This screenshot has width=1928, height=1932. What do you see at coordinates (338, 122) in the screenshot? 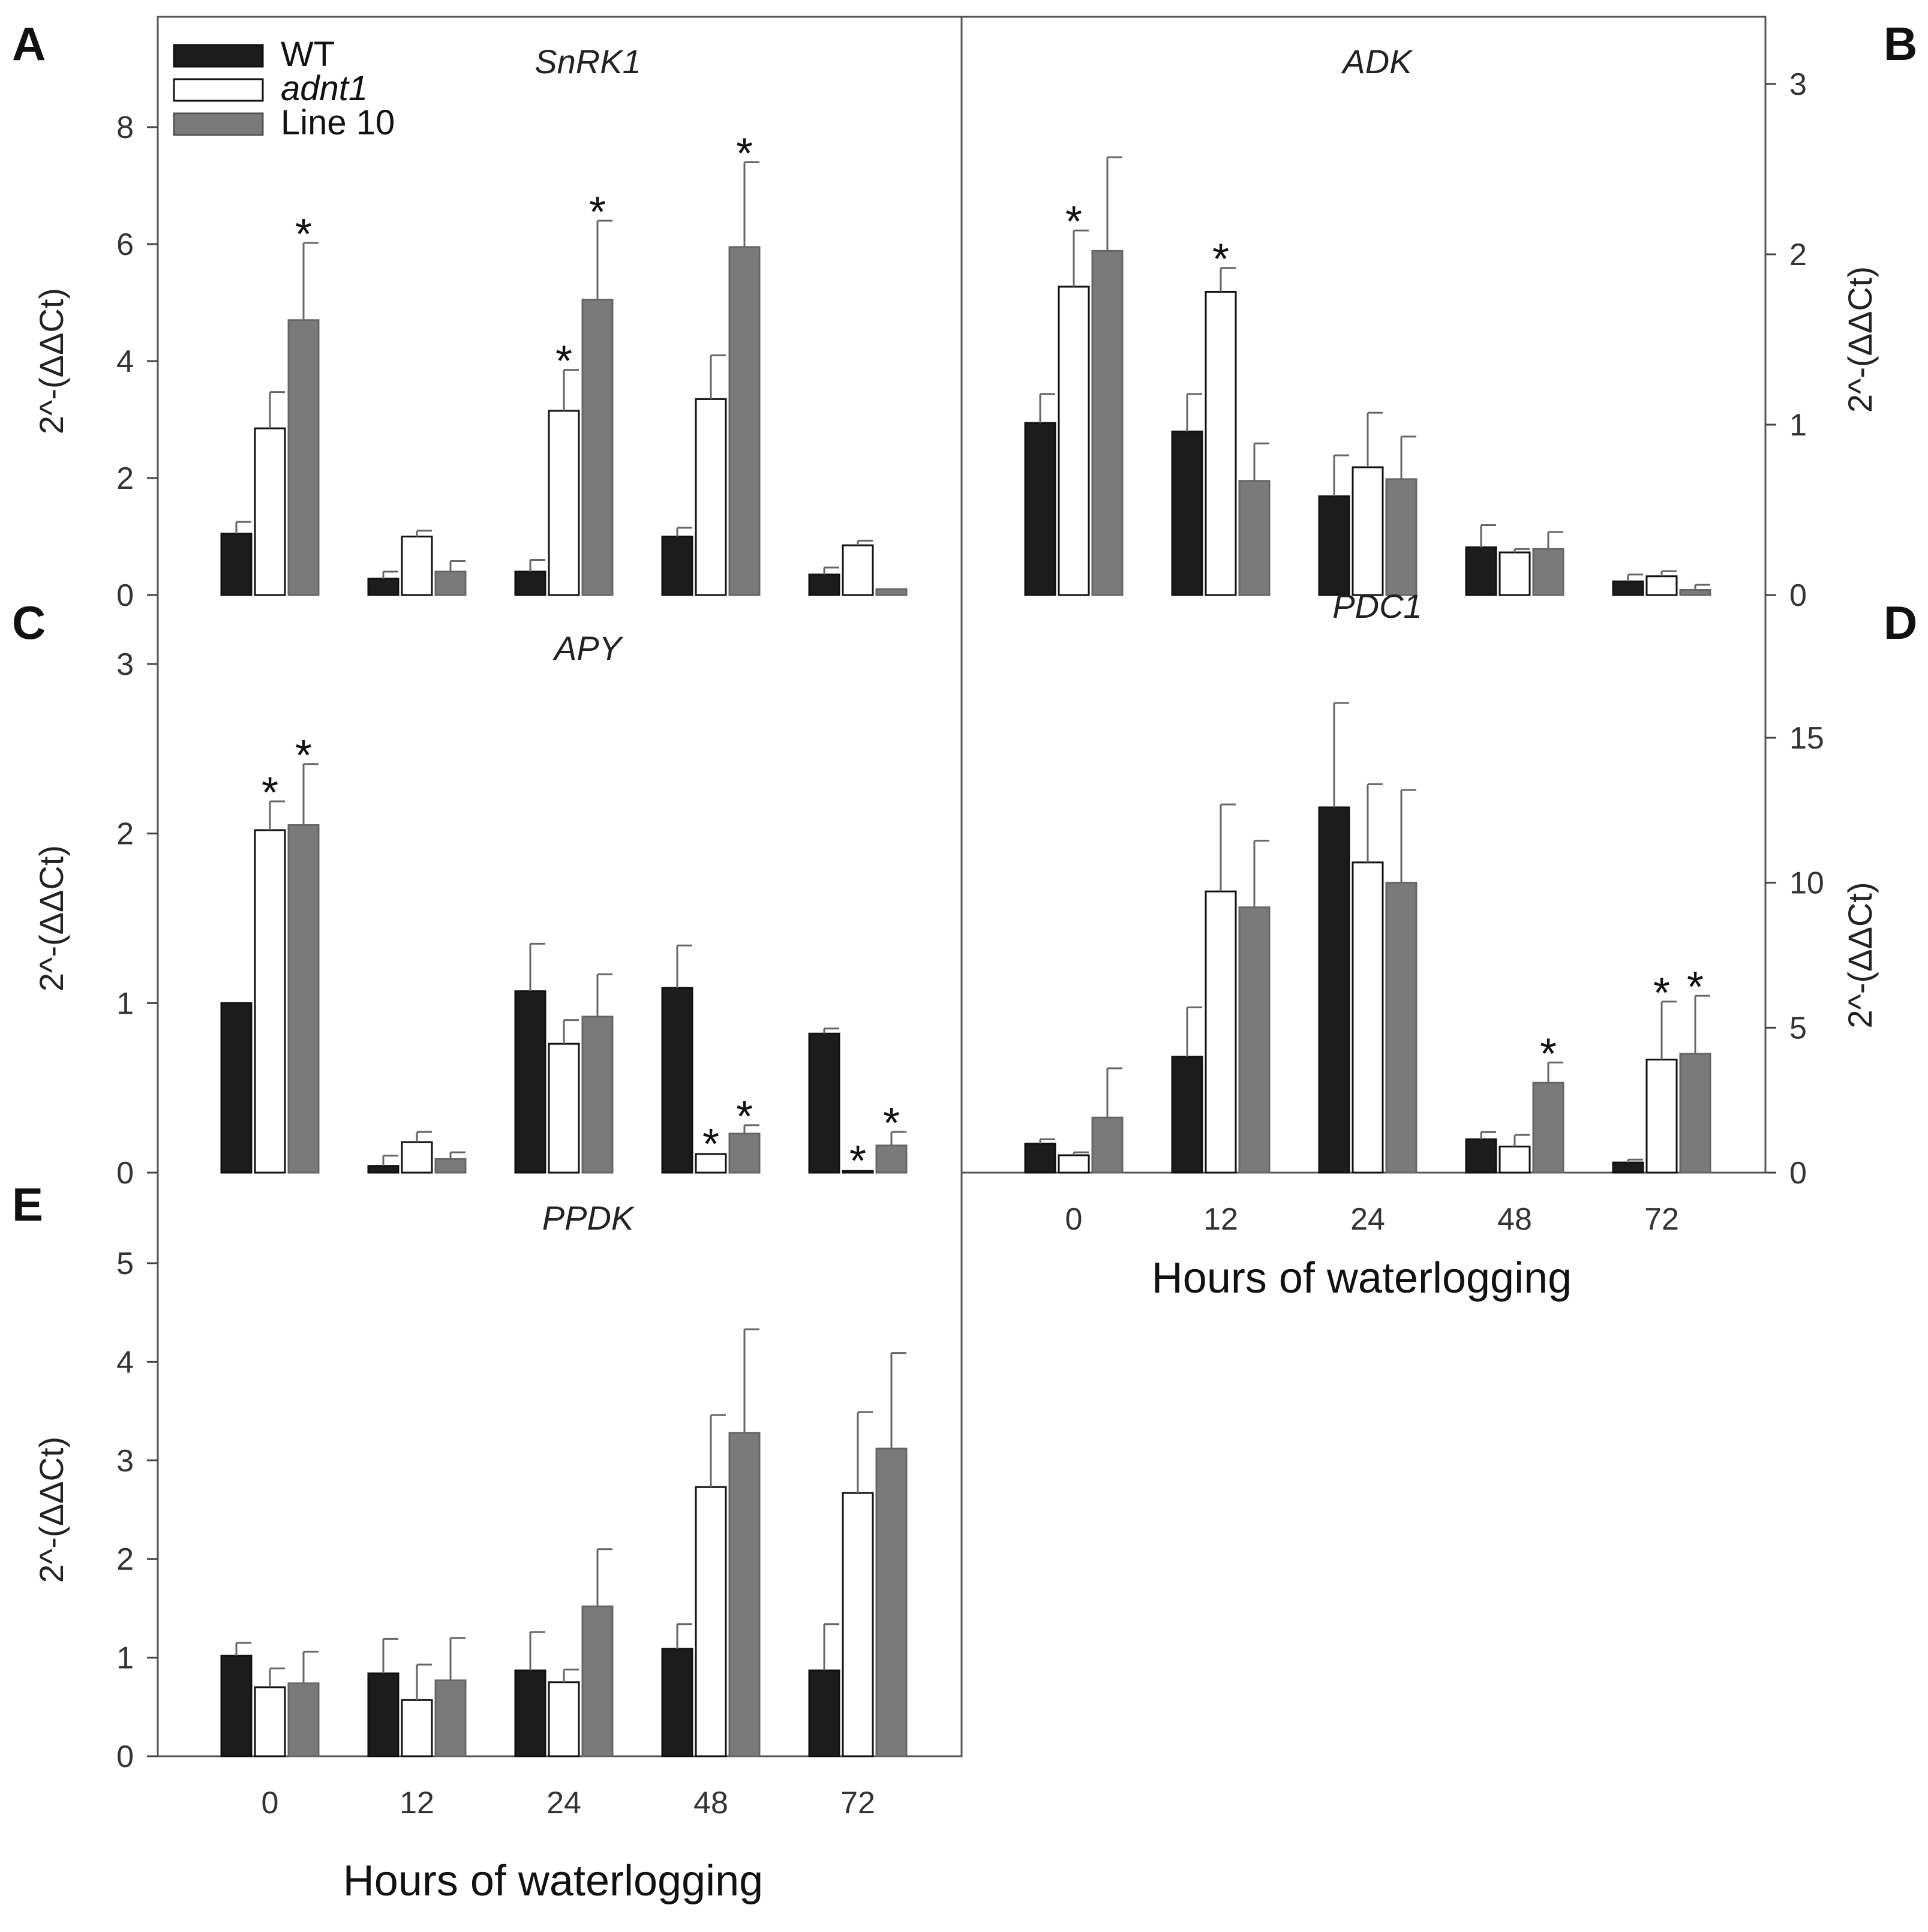
I see `legend-label-line10: Line 10` at bounding box center [338, 122].